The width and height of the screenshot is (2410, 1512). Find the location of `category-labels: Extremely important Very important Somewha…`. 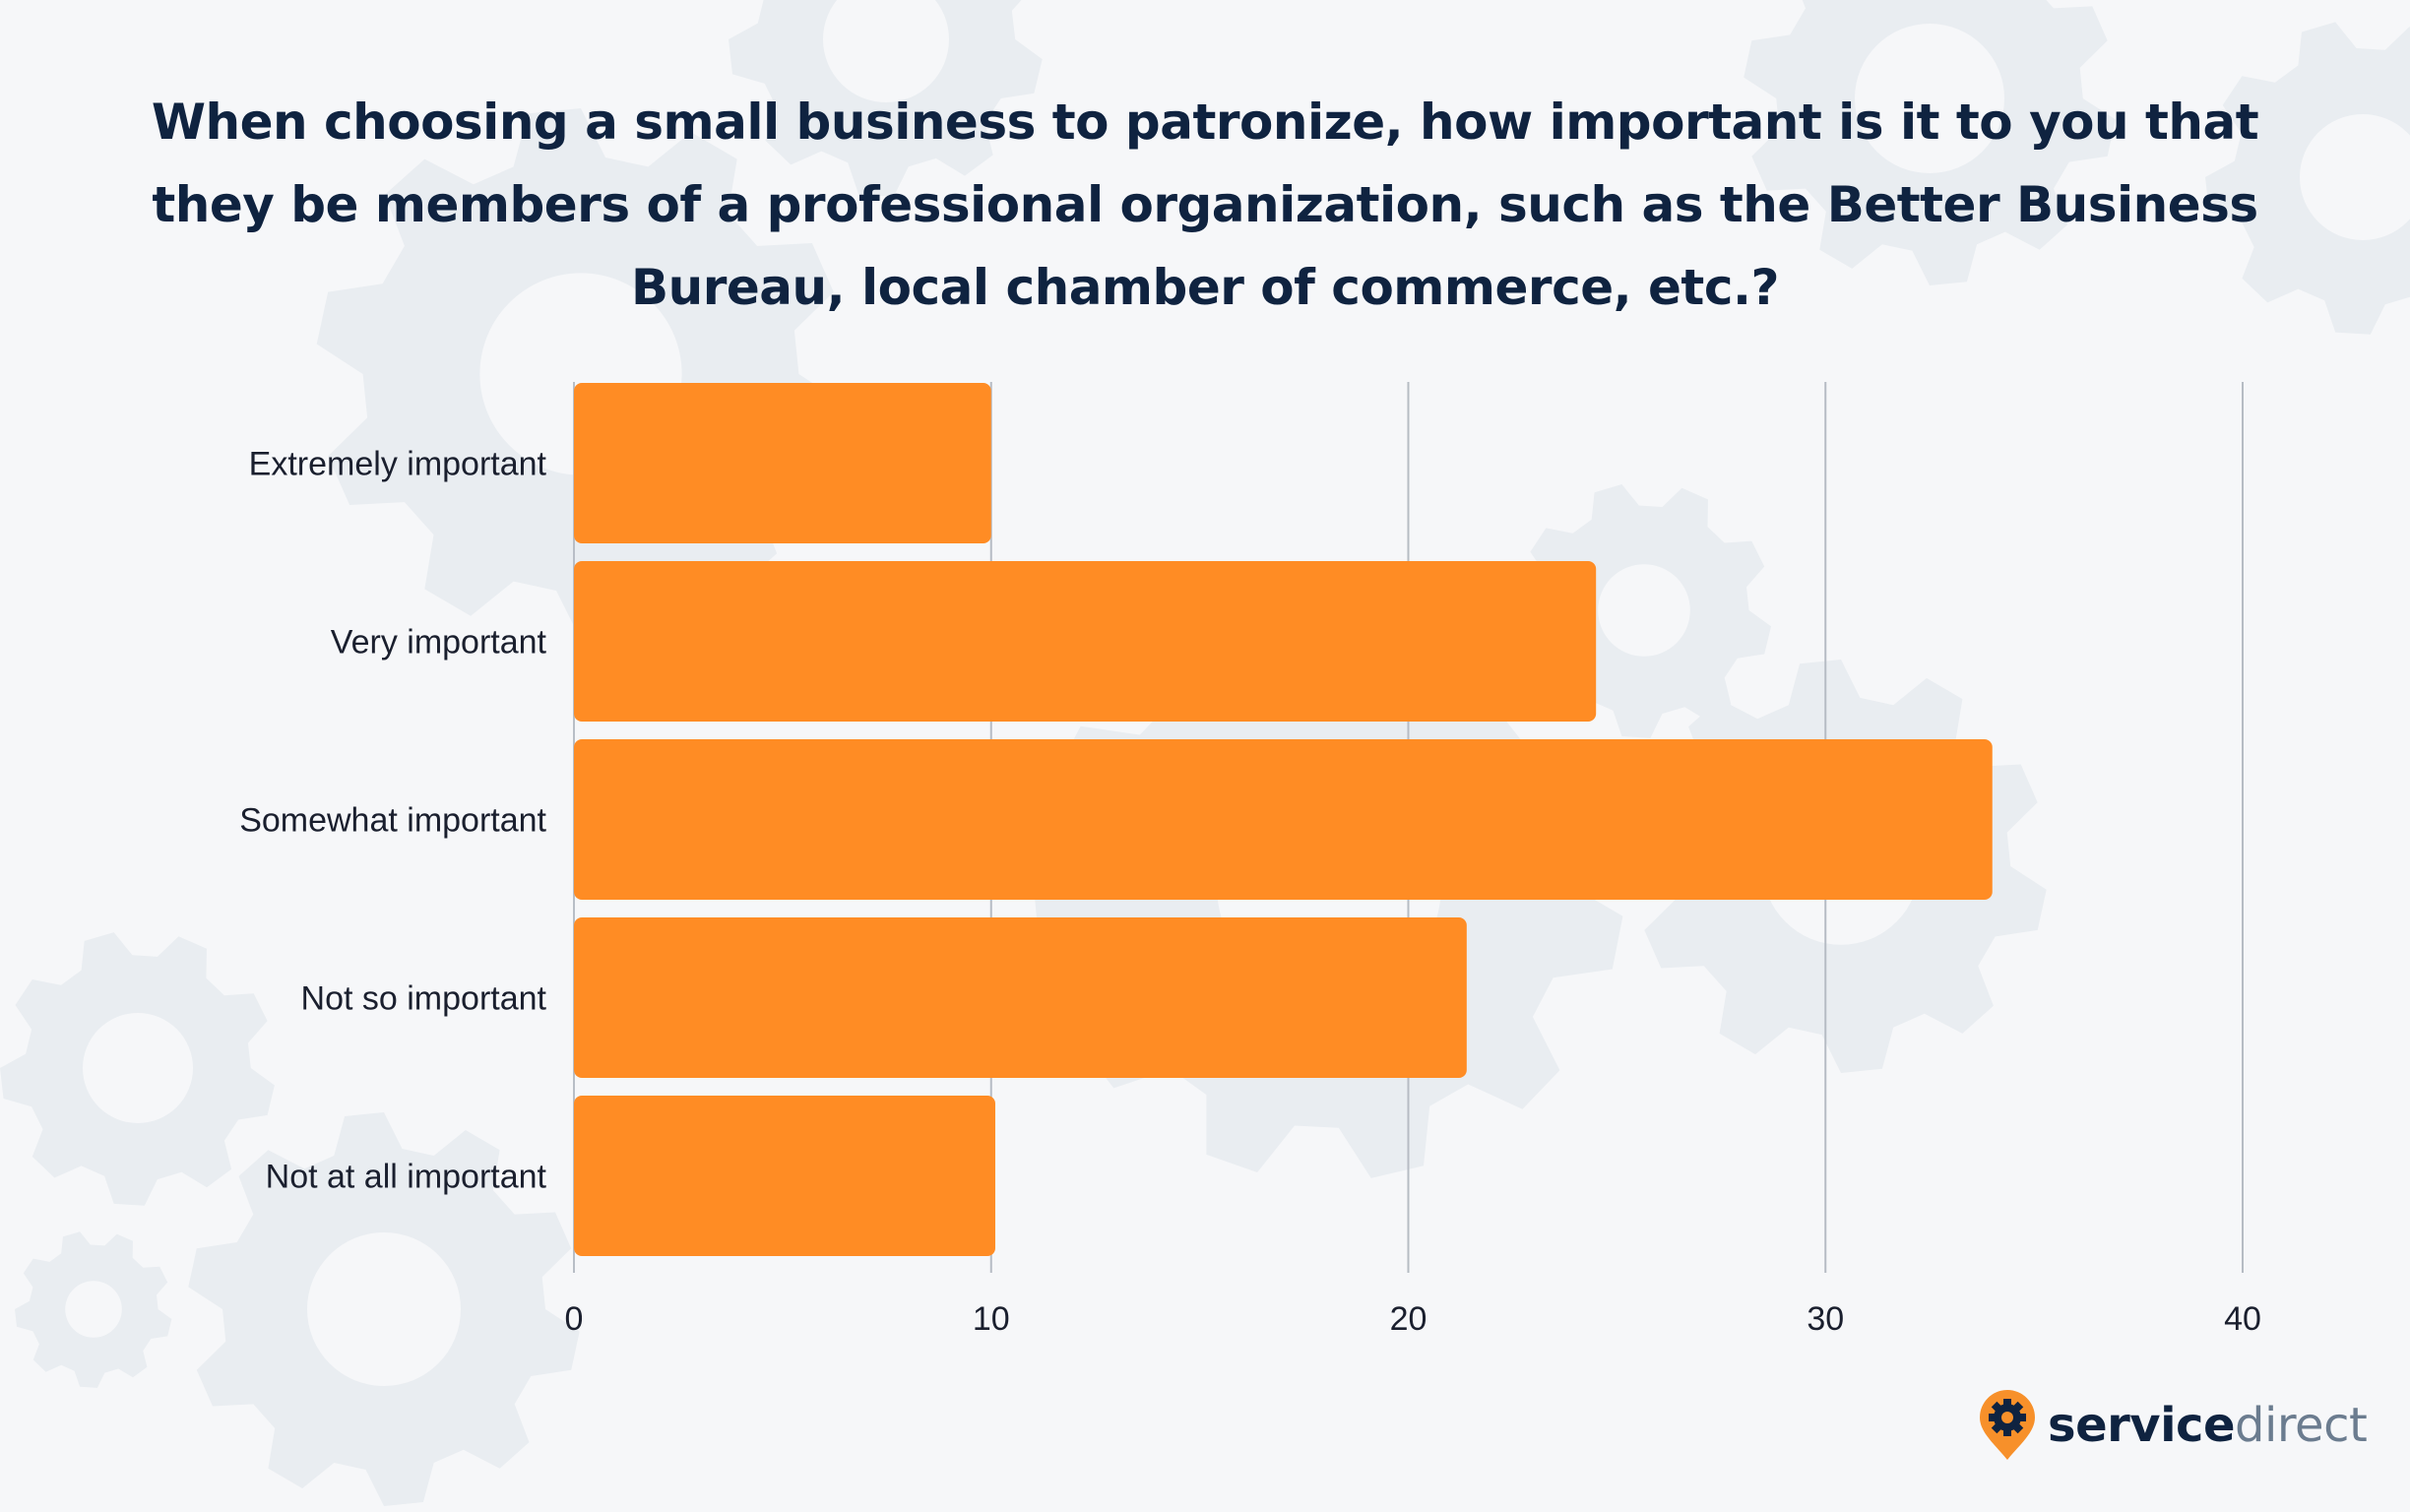

category-labels: Extremely important Very important Somewha… is located at coordinates (392, 821).